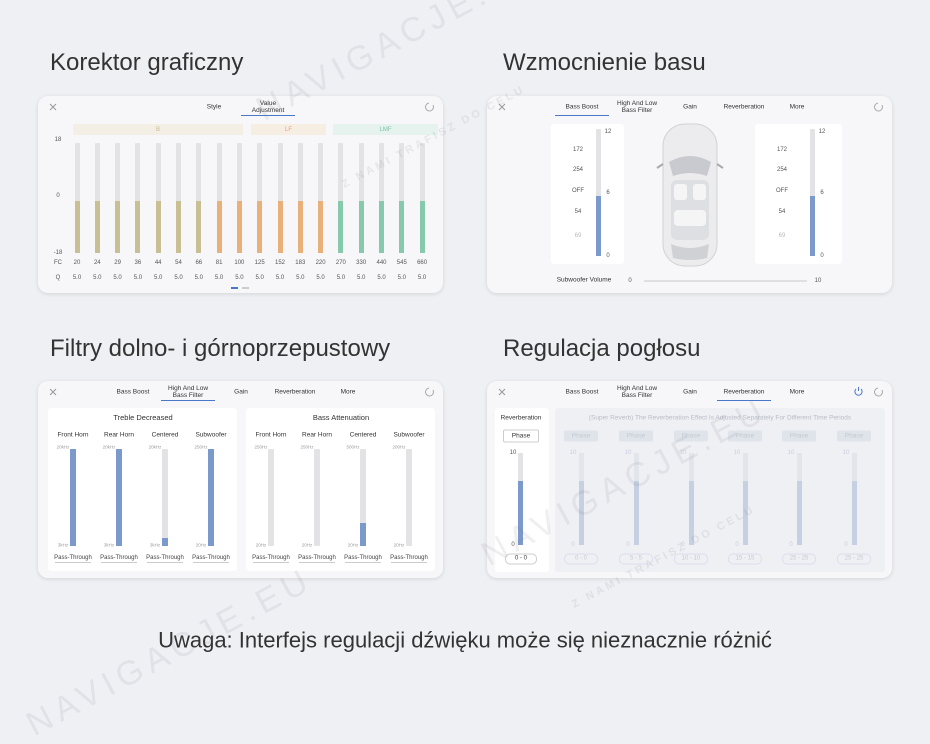 This screenshot has width=930, height=744. I want to click on frequency: 44, so click(158, 262).